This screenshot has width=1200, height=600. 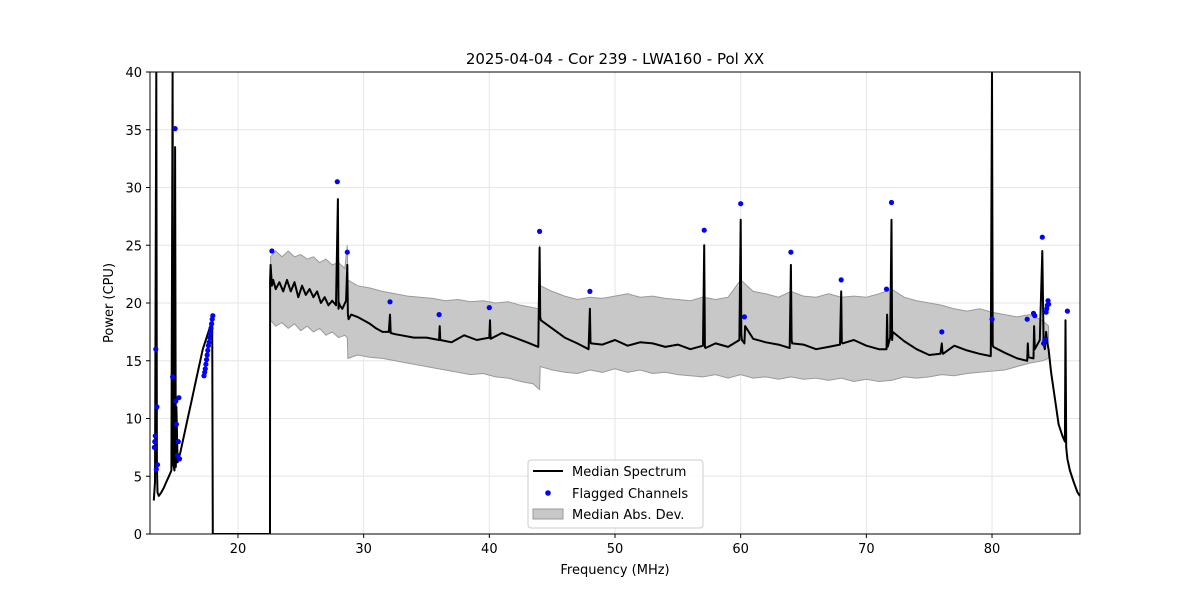 I want to click on legend-flagged-label: Flagged Channels, so click(x=630, y=494).